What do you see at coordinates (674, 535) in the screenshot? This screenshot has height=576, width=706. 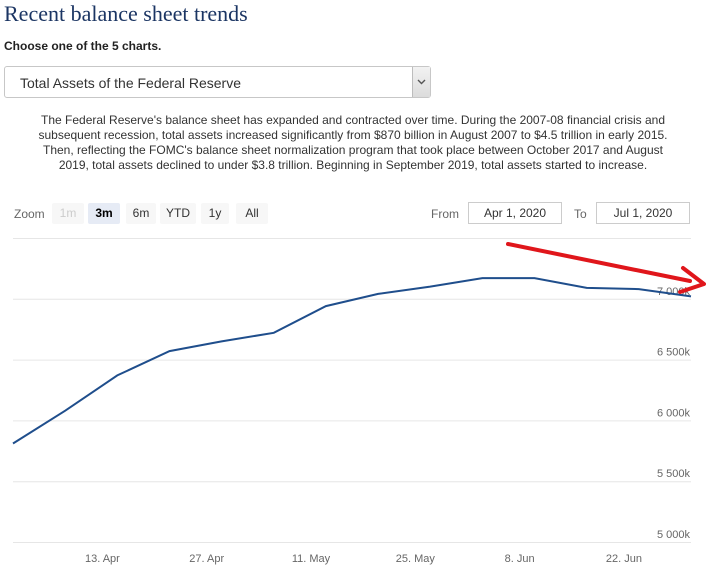 I see `y-tick-label: 5 000k` at bounding box center [674, 535].